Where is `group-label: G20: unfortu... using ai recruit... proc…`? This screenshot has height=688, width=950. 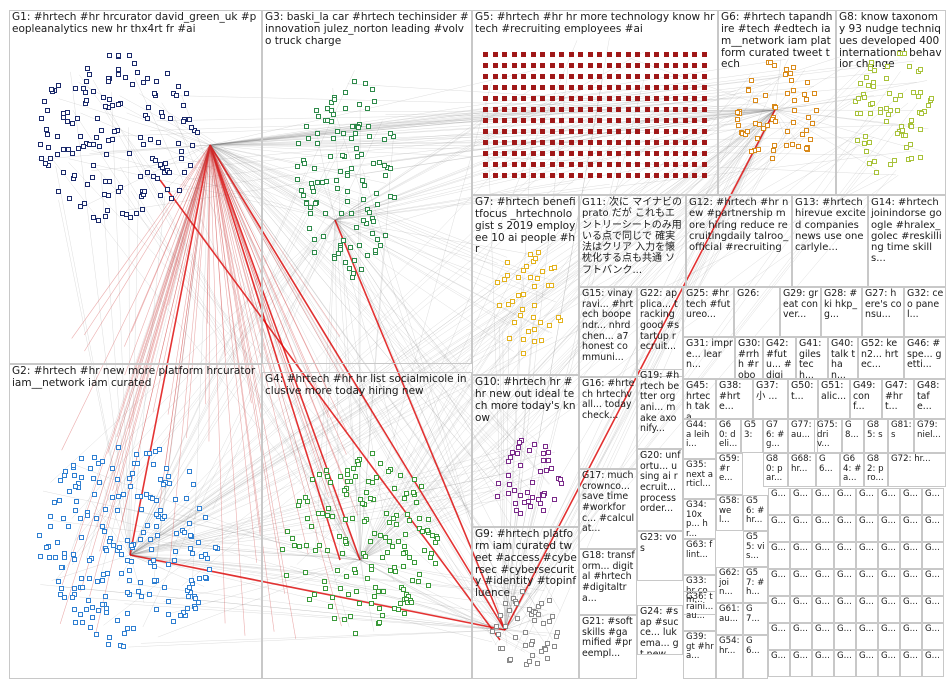
group-label: G20: unfortu... using ai recruit... proc… is located at coordinates (660, 482).